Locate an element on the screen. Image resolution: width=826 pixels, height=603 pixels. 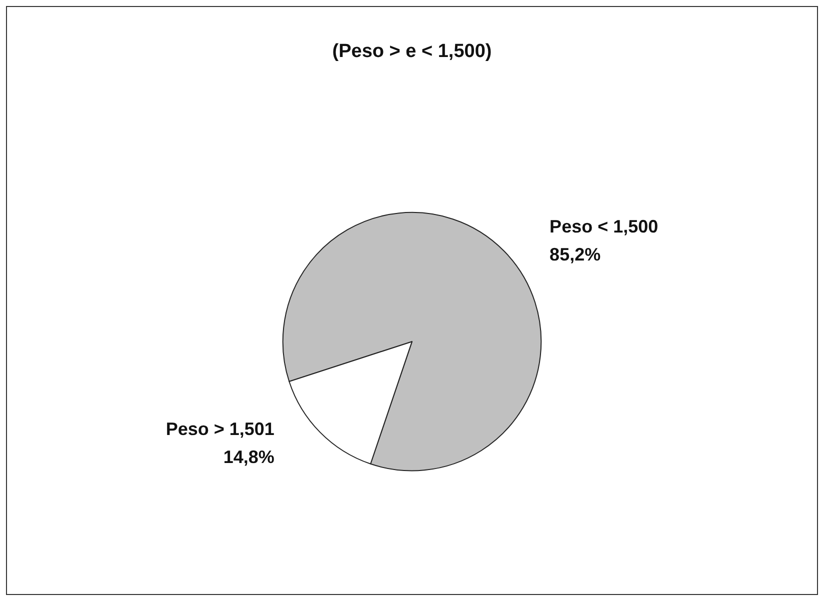
data-label: 85,2% is located at coordinates (575, 254).